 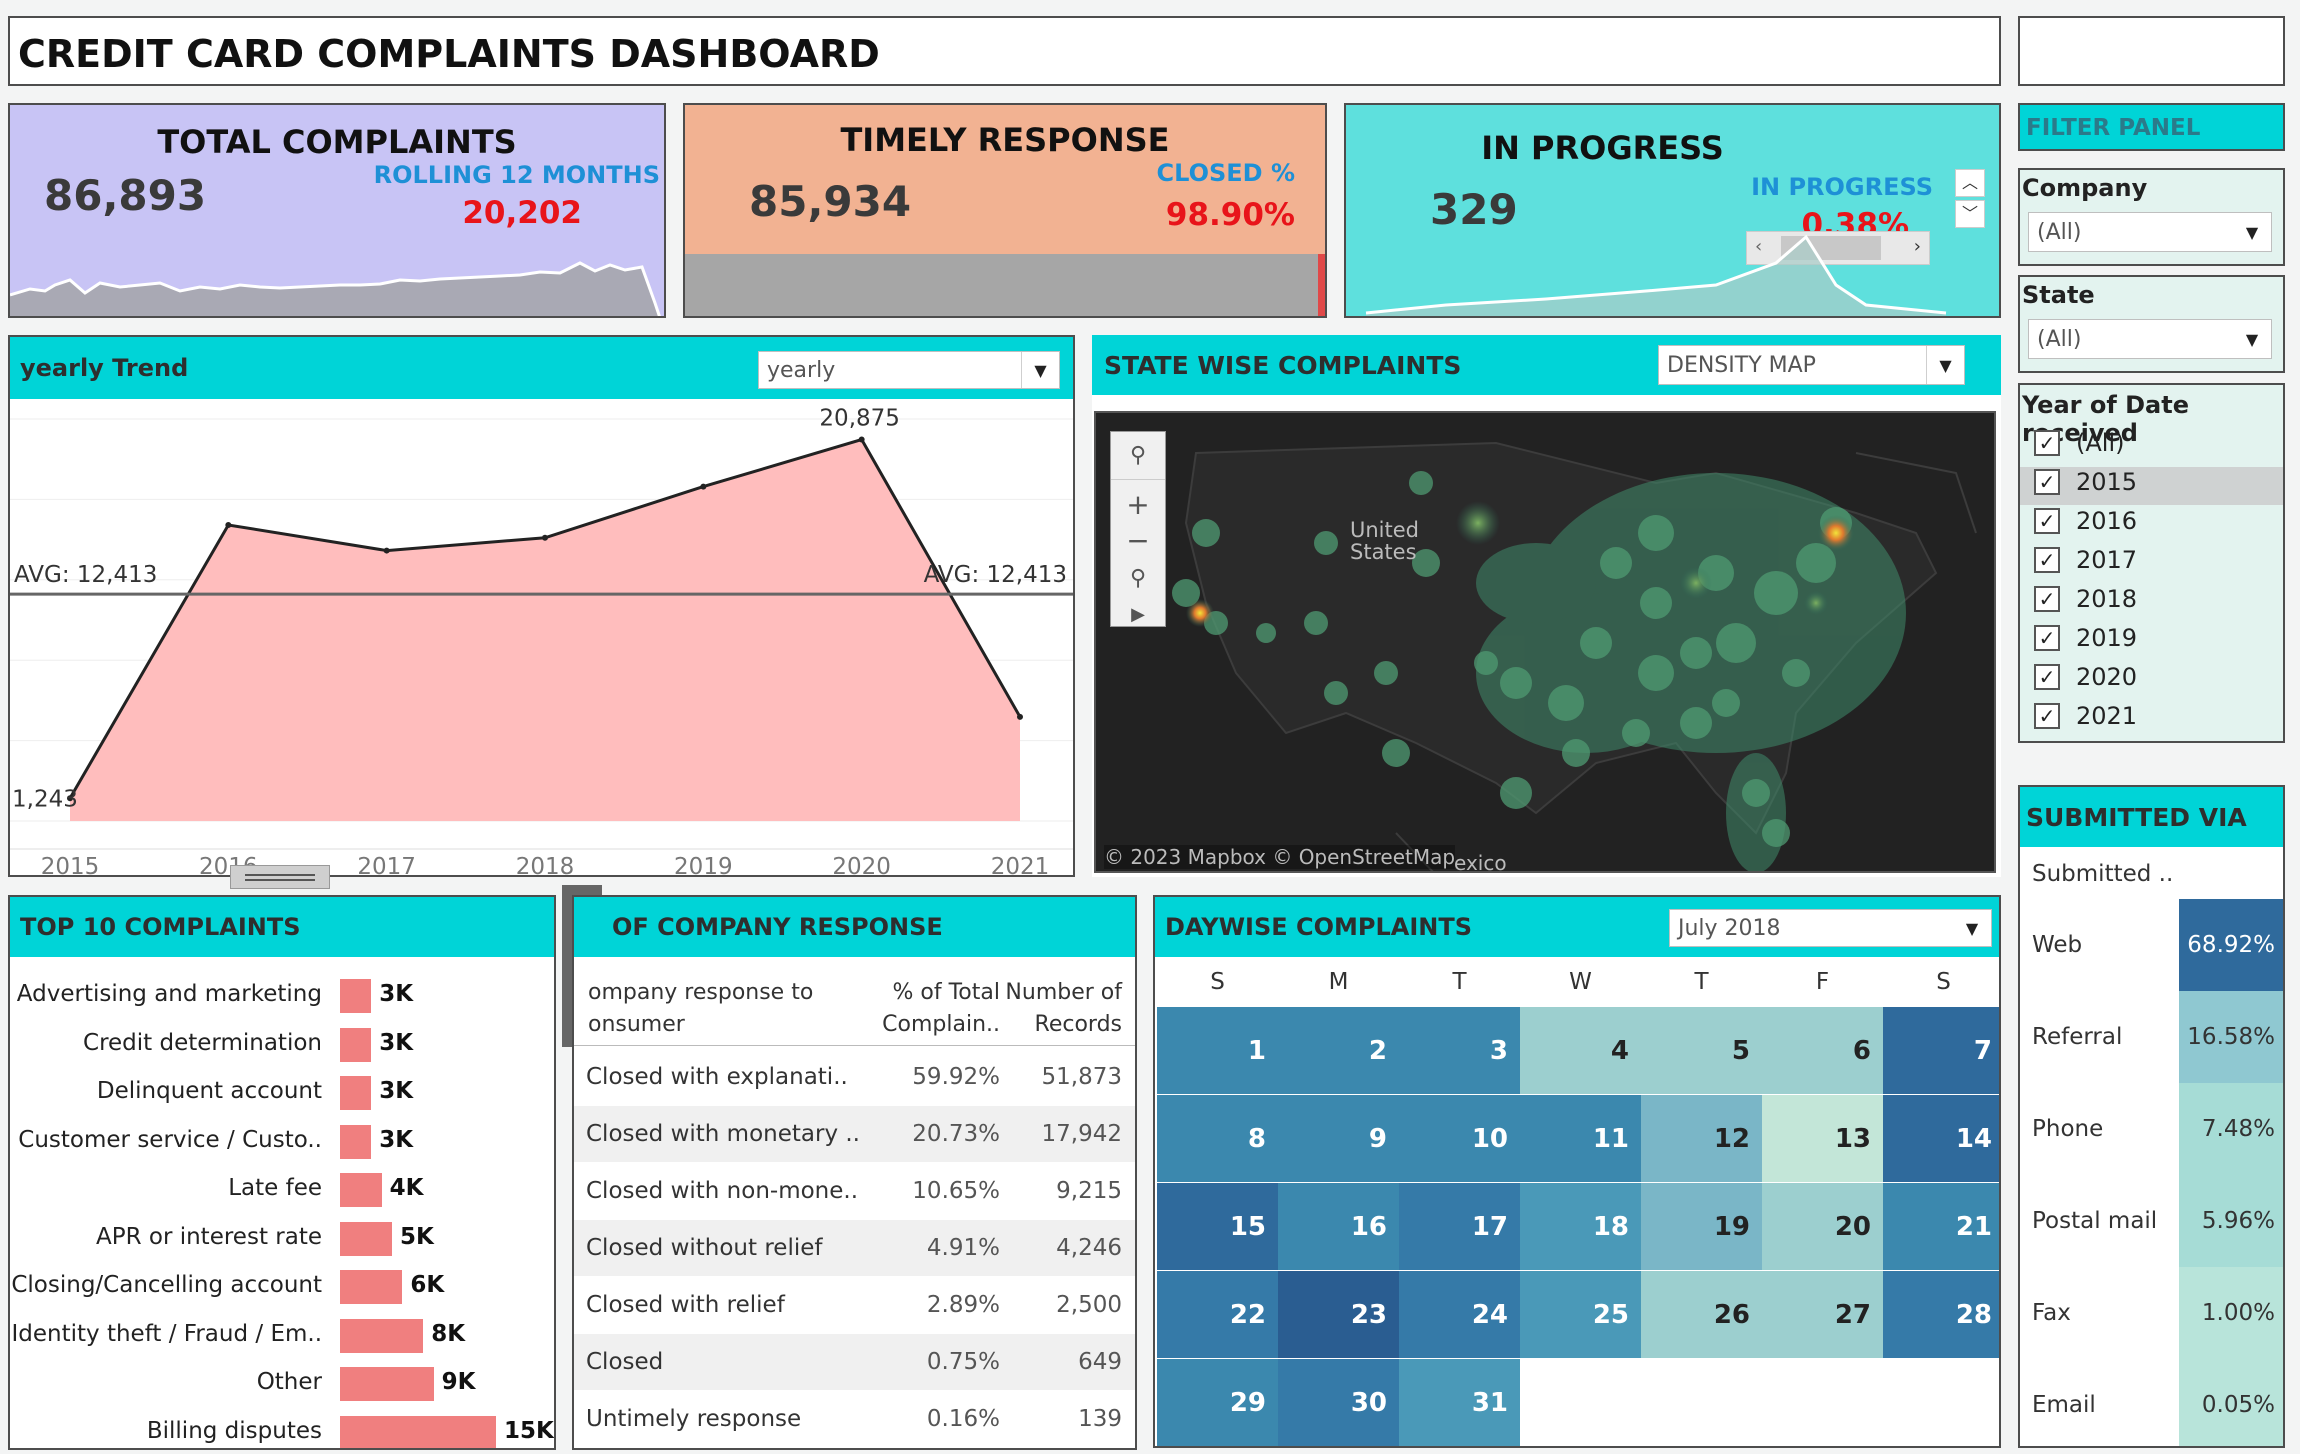 What do you see at coordinates (1338, 1226) in the screenshot?
I see `calendar-day: 16` at bounding box center [1338, 1226].